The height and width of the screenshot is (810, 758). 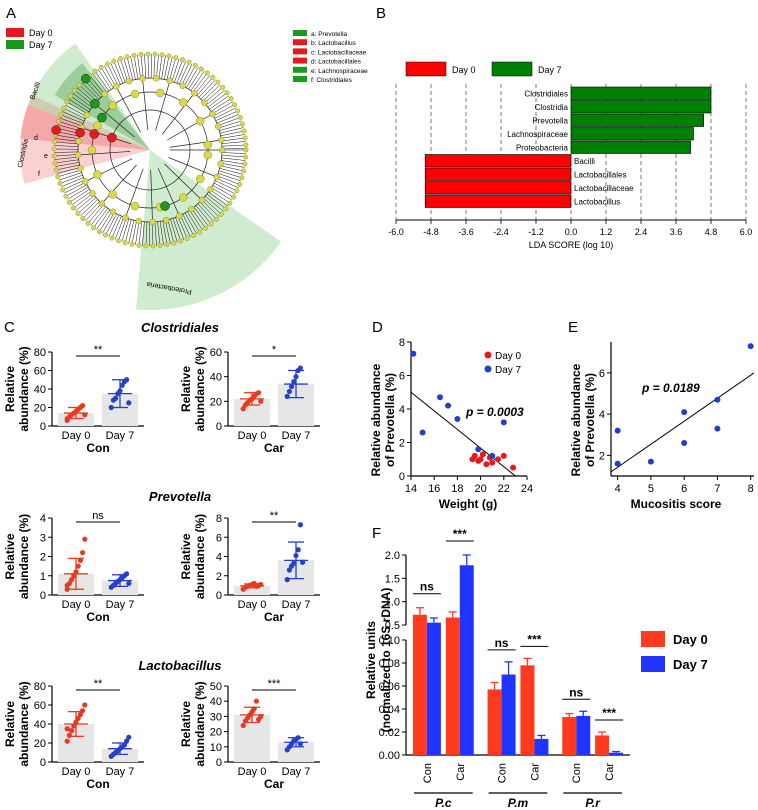 I want to click on d-xtick-label: 22, so click(x=504, y=489).